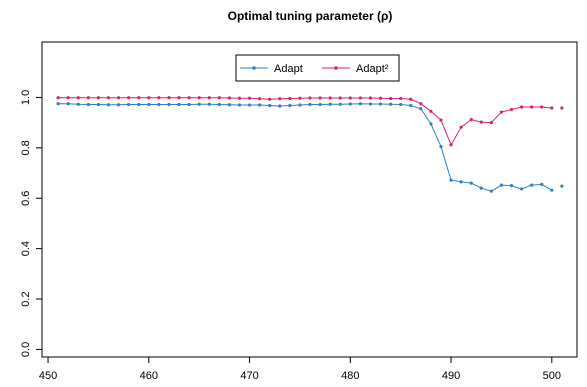 Image resolution: width=587 pixels, height=387 pixels. I want to click on legend: Adapt Adapt², so click(317, 68).